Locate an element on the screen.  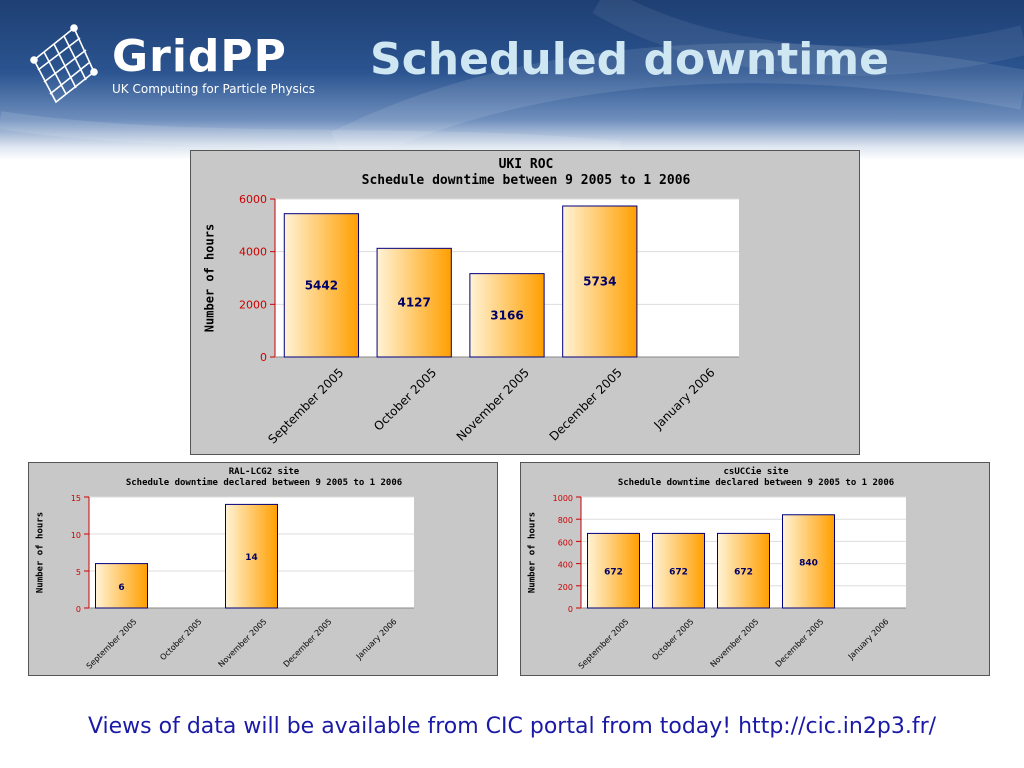
y-tick-label: 200 is located at coordinates (565, 587).